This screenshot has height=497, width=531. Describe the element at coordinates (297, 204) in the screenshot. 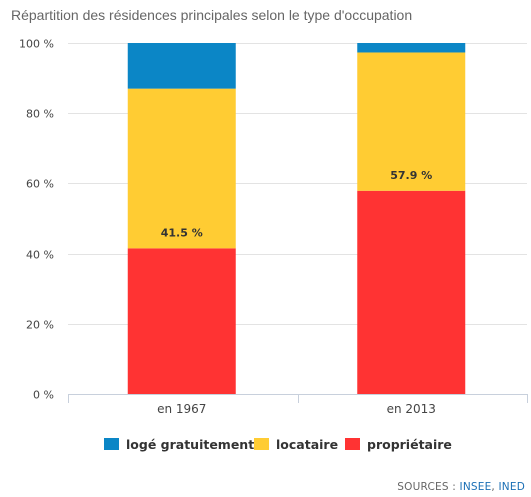

I see `data-labels: 41.5 % 57.9 %` at that location.